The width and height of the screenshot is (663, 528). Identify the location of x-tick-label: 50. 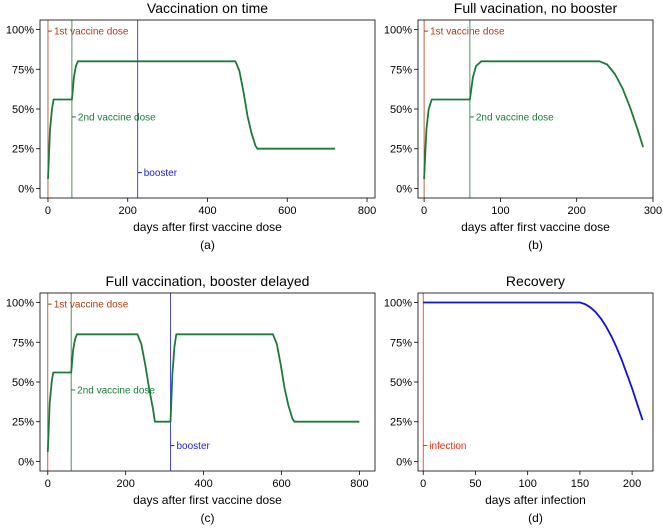
(475, 484).